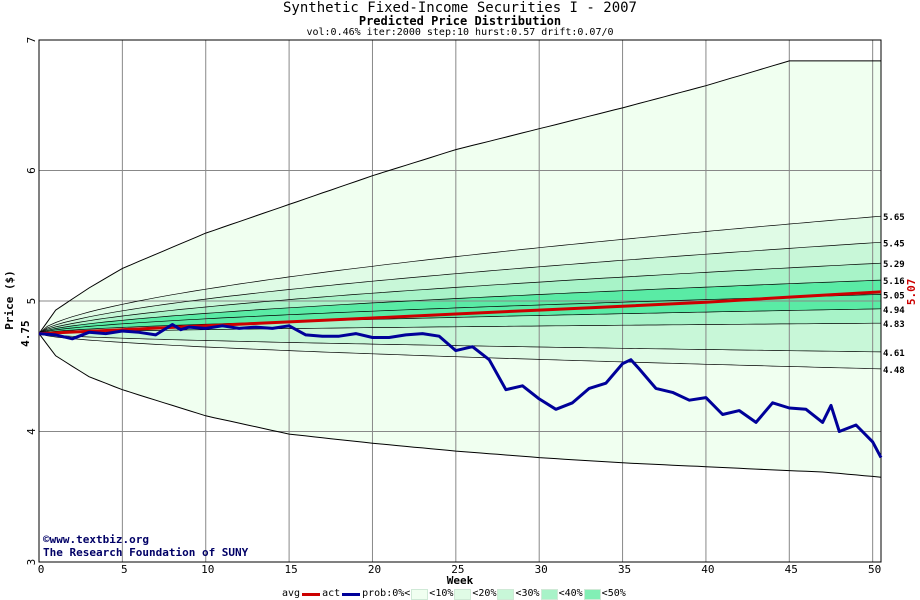 The image size is (920, 600). I want to click on percentile-end-label: 4.61, so click(894, 354).